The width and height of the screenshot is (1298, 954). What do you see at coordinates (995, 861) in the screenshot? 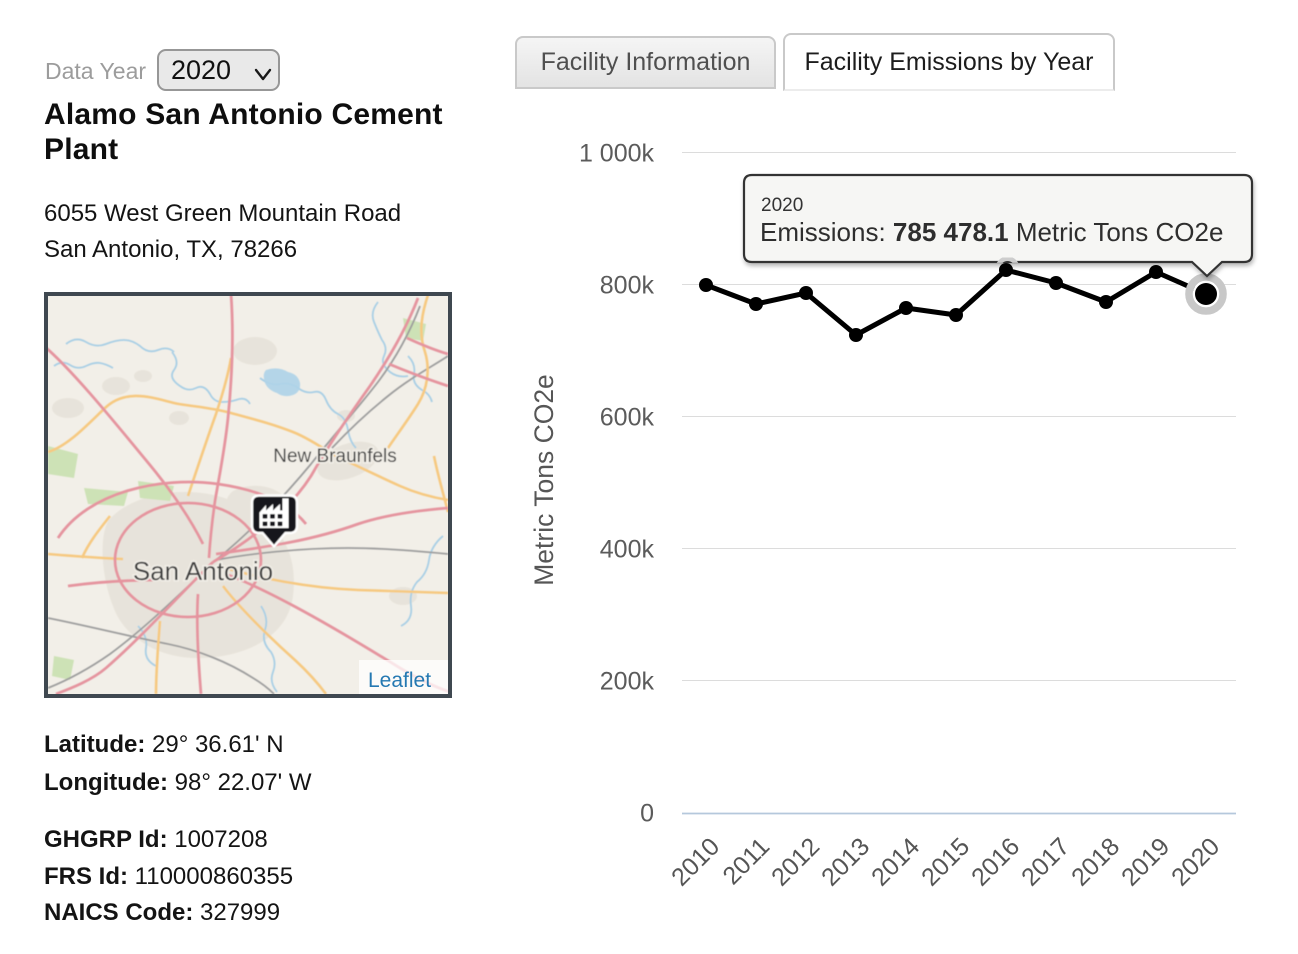
I see `svg-text: 2016` at bounding box center [995, 861].